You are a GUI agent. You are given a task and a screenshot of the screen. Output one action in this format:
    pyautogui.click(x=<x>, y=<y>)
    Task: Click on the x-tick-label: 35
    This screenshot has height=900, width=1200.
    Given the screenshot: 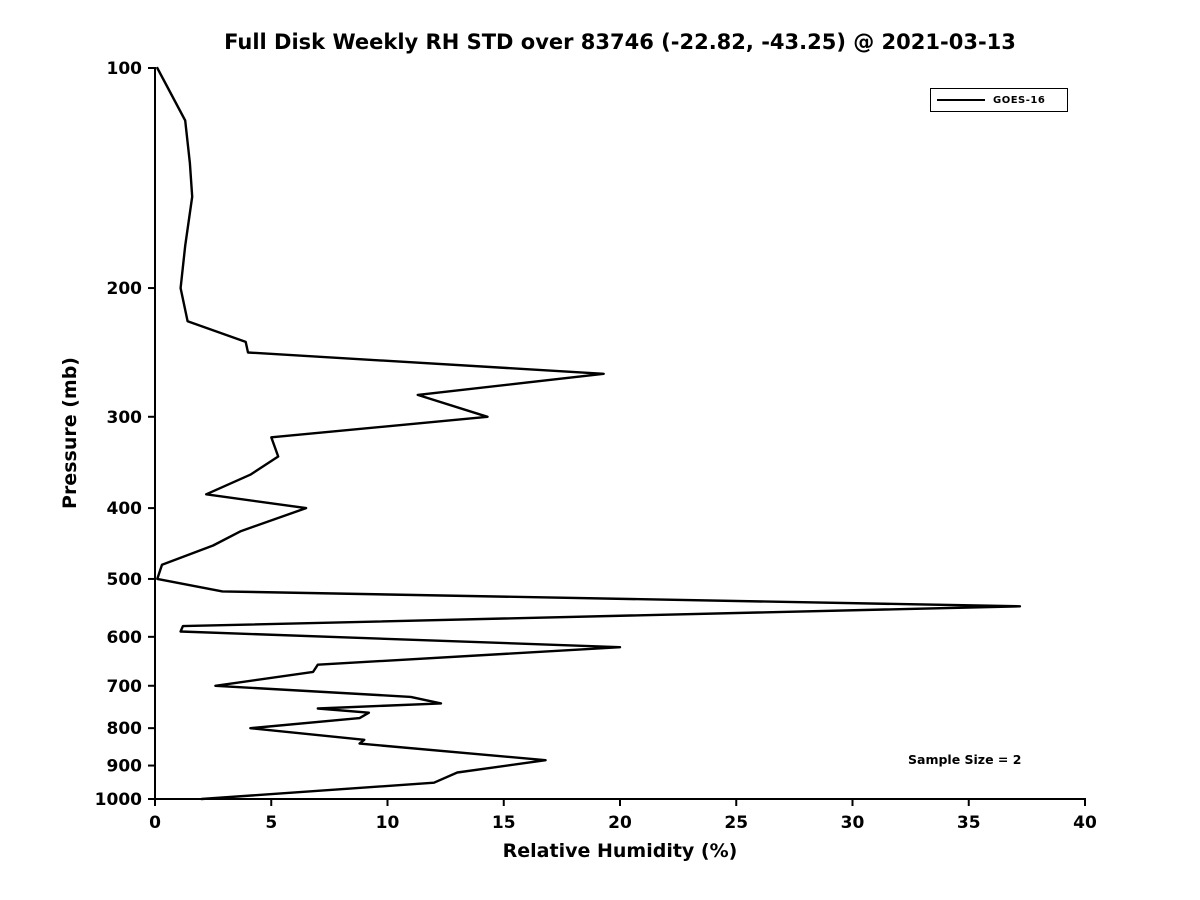 What is the action you would take?
    pyautogui.click(x=969, y=823)
    